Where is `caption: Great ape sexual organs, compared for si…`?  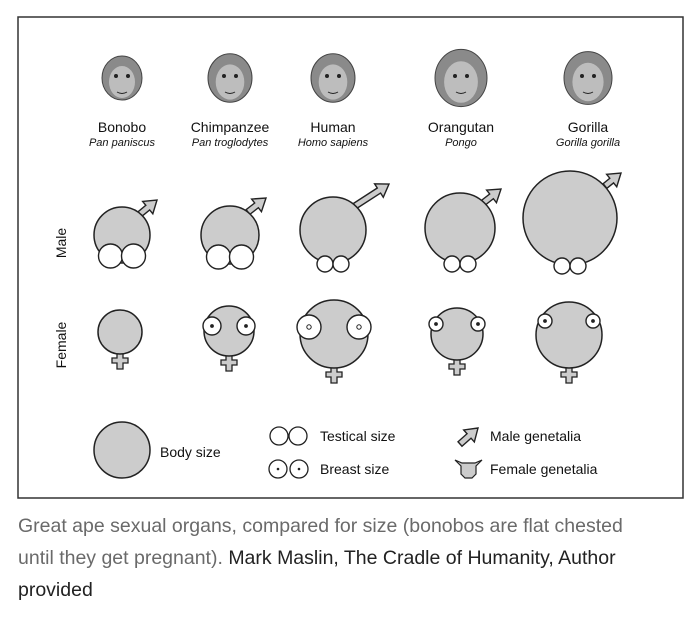
caption: Great ape sexual organs, compared for si… is located at coordinates (338, 558).